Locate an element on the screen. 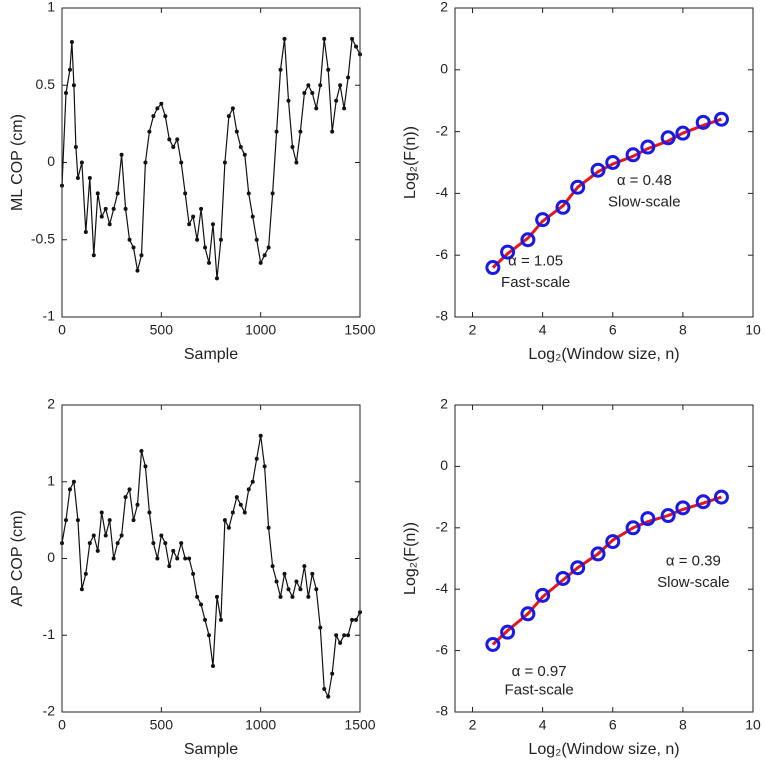  y-tick-label: -0.5 is located at coordinates (43, 238).